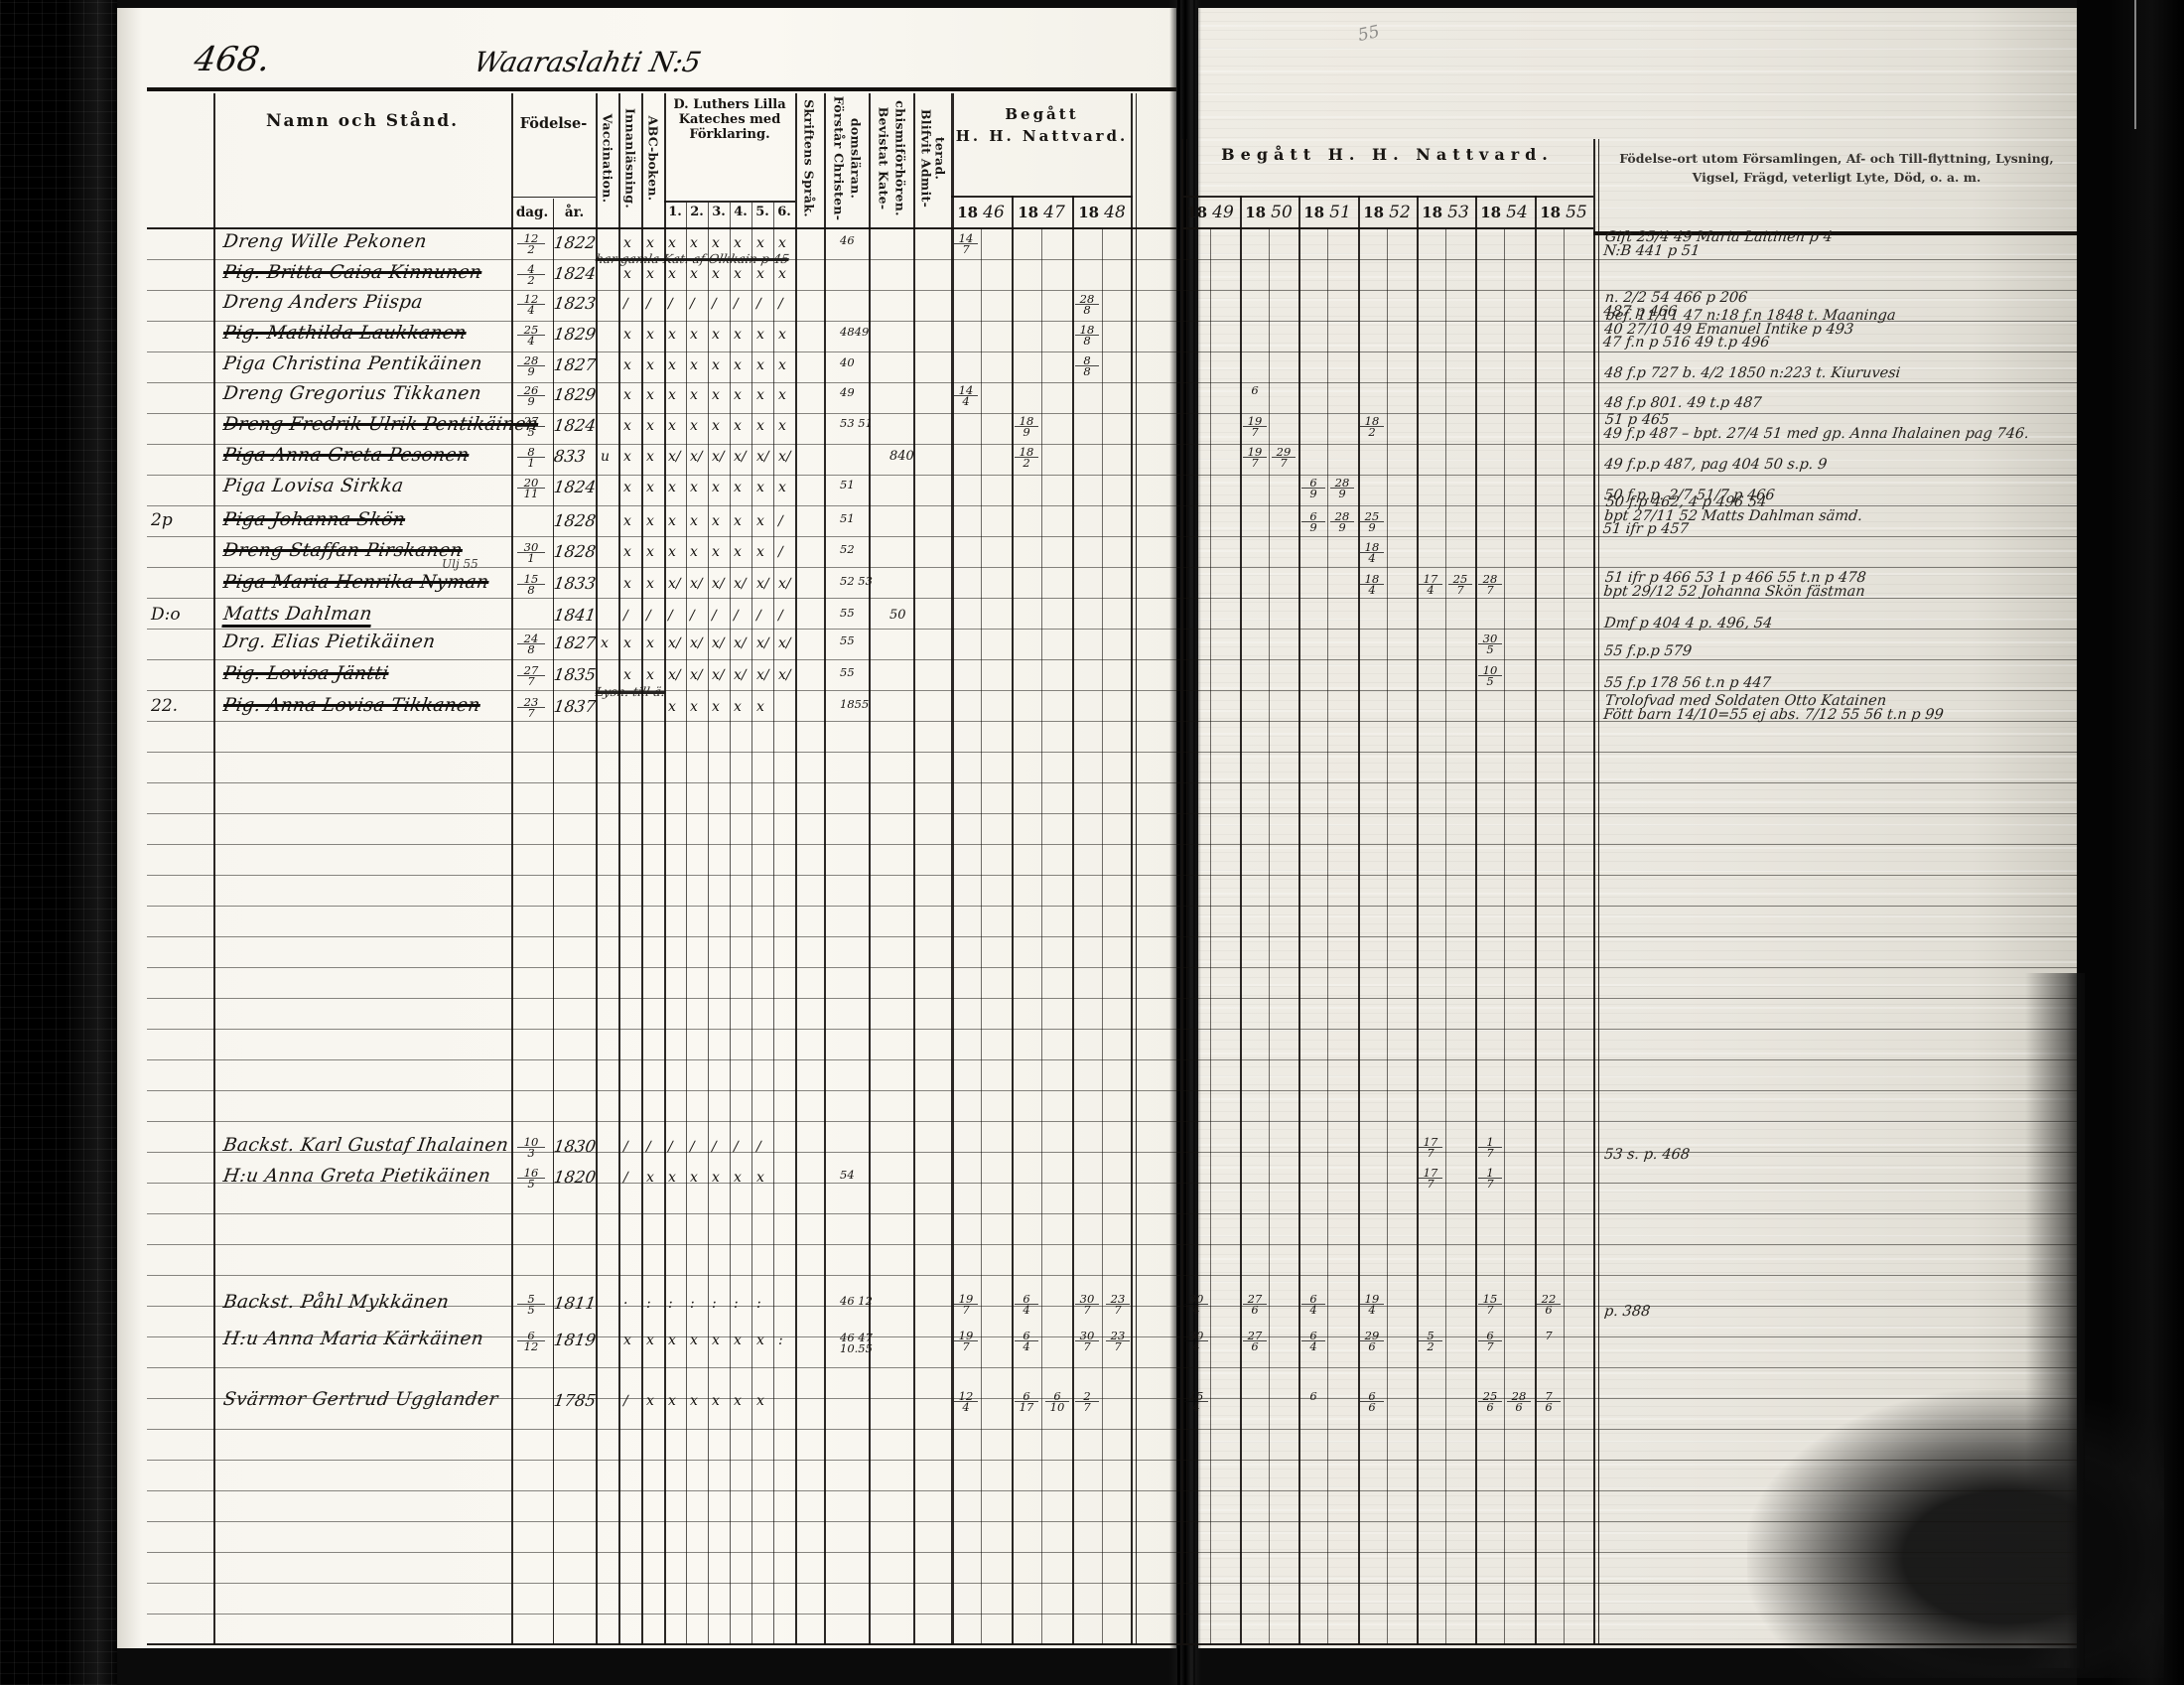  What do you see at coordinates (1026, 427) in the screenshot?
I see `communion-date: 18 9` at bounding box center [1026, 427].